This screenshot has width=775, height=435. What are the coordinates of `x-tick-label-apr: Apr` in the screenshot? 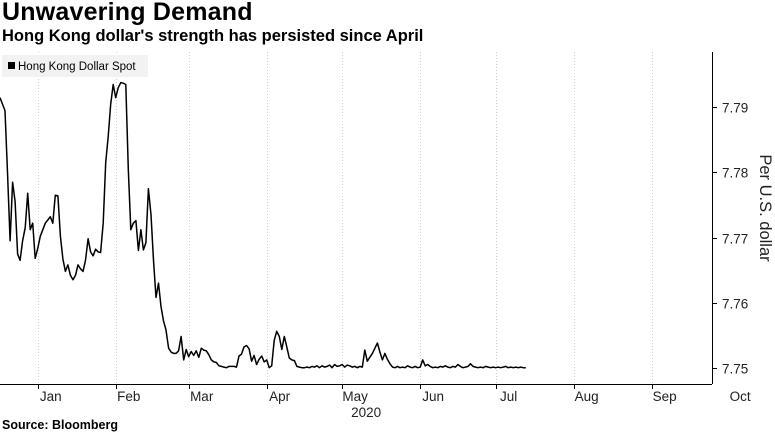 It's located at (280, 396).